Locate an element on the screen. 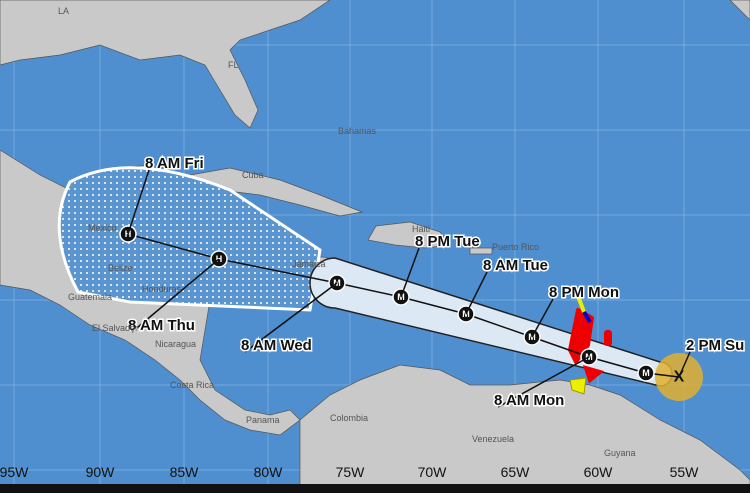 The width and height of the screenshot is (750, 493). place-label: Colombia is located at coordinates (349, 418).